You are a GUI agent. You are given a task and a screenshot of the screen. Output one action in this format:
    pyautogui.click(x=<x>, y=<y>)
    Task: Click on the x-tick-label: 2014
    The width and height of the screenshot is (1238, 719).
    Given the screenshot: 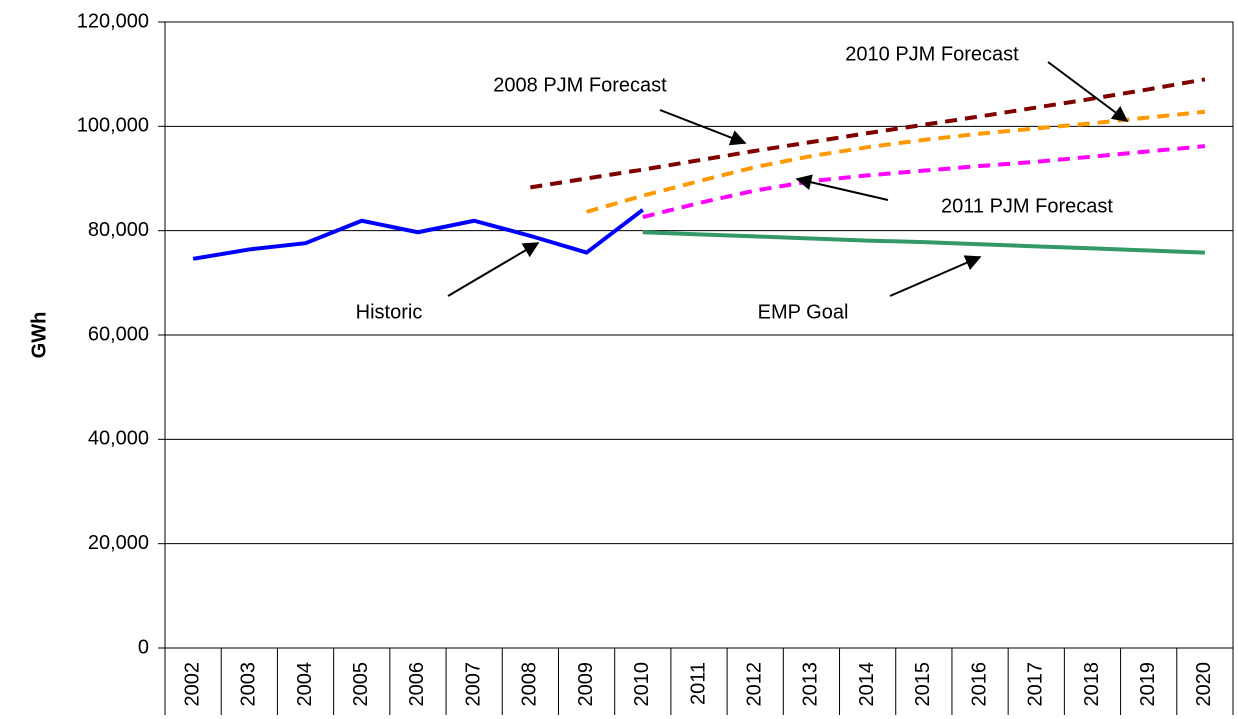 What is the action you would take?
    pyautogui.click(x=867, y=684)
    